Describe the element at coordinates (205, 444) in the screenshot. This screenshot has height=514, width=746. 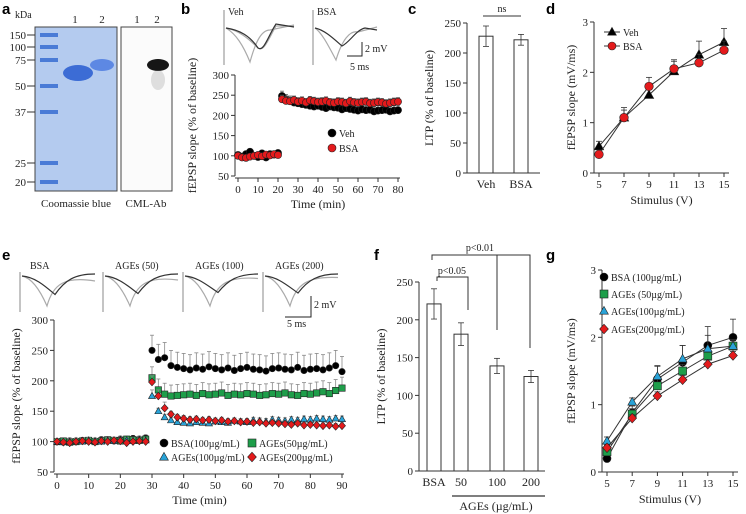
I see `legend-label: BSA(100µg/mL)` at that location.